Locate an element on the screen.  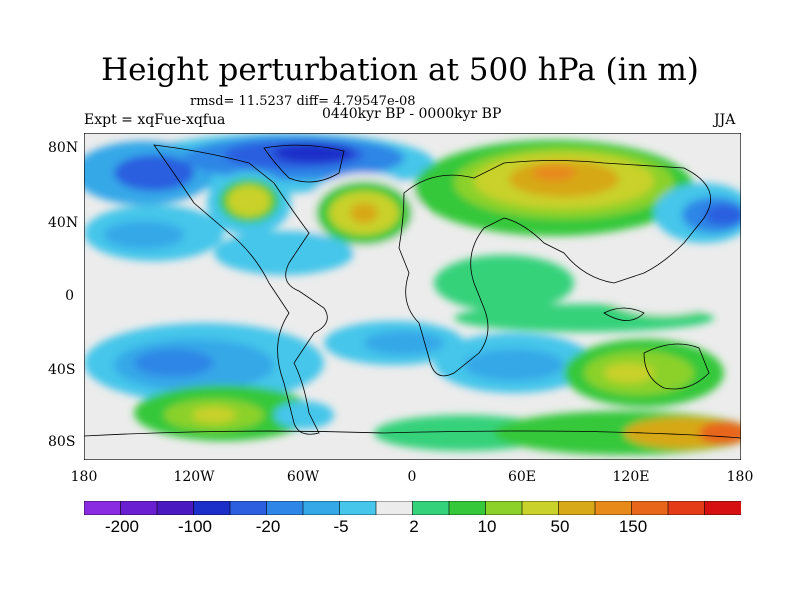
map-title: Height perturbation at 500 hPa (in m) is located at coordinates (400, 70).